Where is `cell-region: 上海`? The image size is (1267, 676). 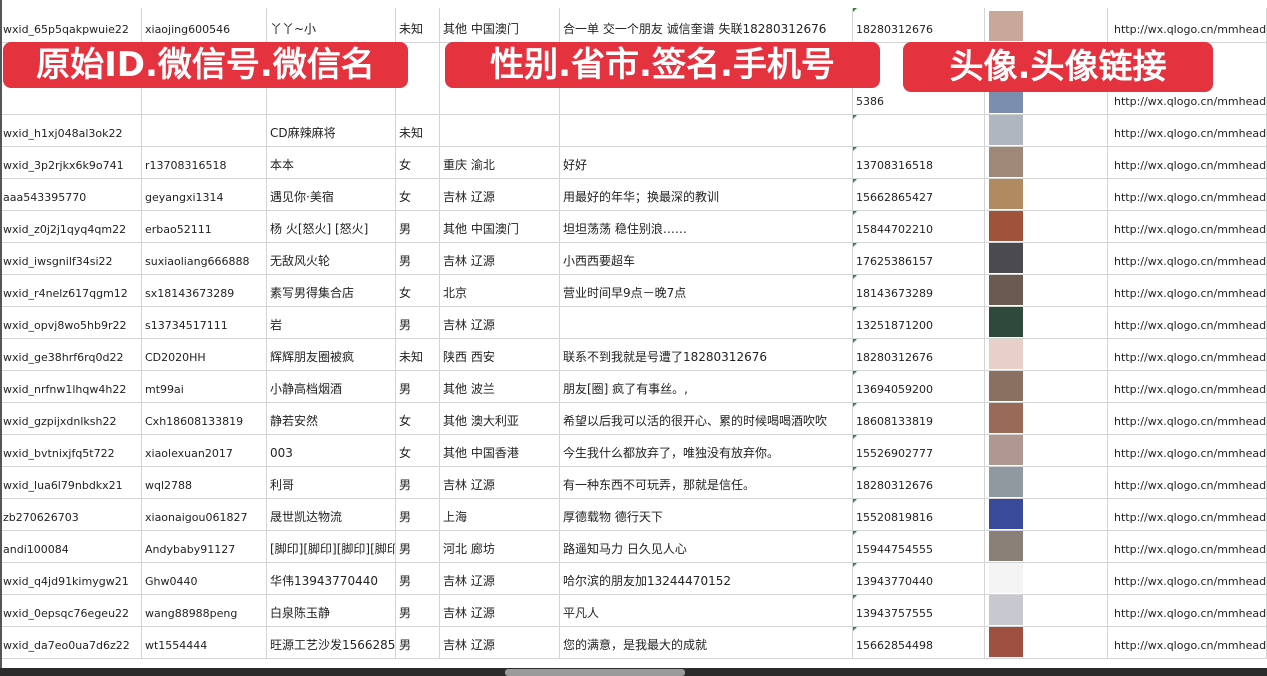
cell-region: 上海 is located at coordinates (500, 514).